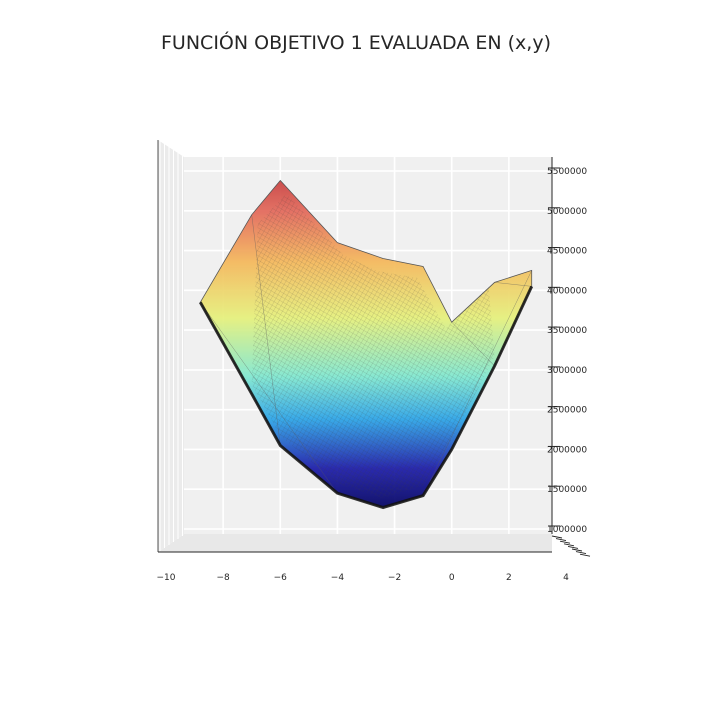 The height and width of the screenshot is (712, 712). Describe the element at coordinates (356, 43) in the screenshot. I see `chart-title: FUNCIÓN OBJETIVO 1 EVALUADA EN (x,y)` at that location.